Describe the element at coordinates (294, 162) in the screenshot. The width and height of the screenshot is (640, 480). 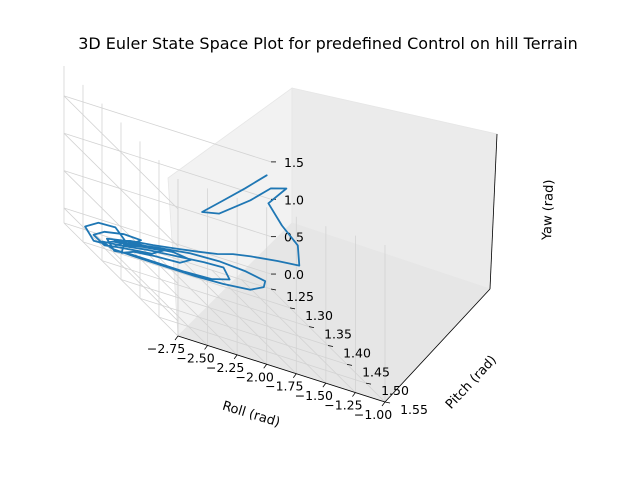
I see `z-tick-label: 1.5` at that location.